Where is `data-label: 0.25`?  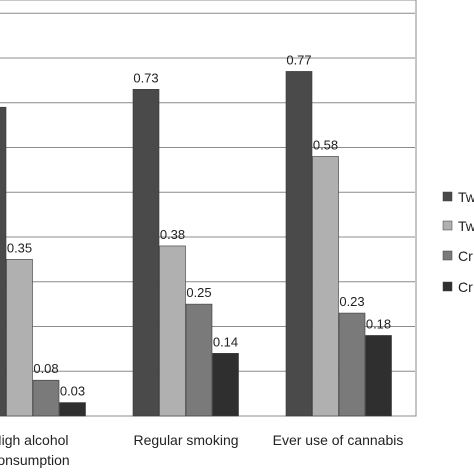
data-label: 0.25 is located at coordinates (198, 292).